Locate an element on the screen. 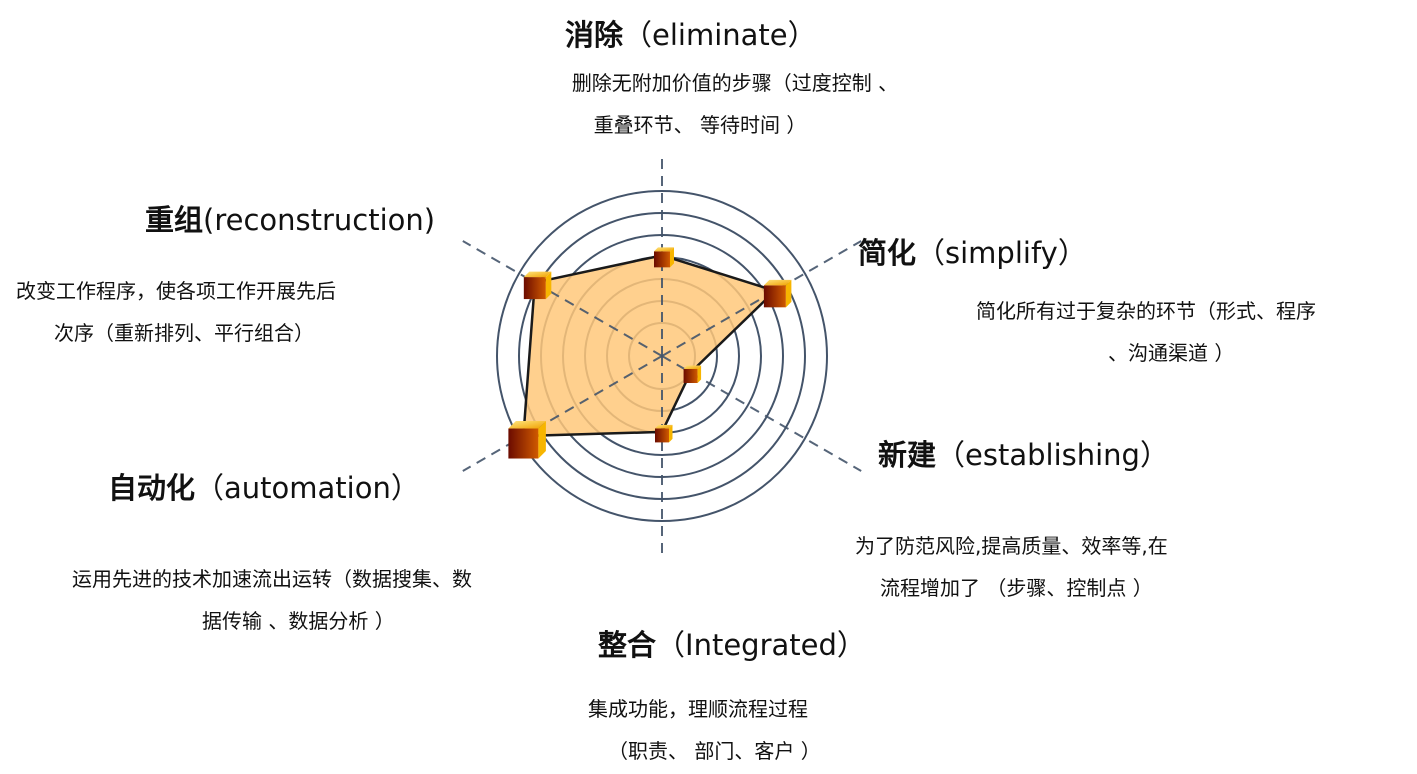  label-simplify: 简化（simplify） is located at coordinates (972, 253).